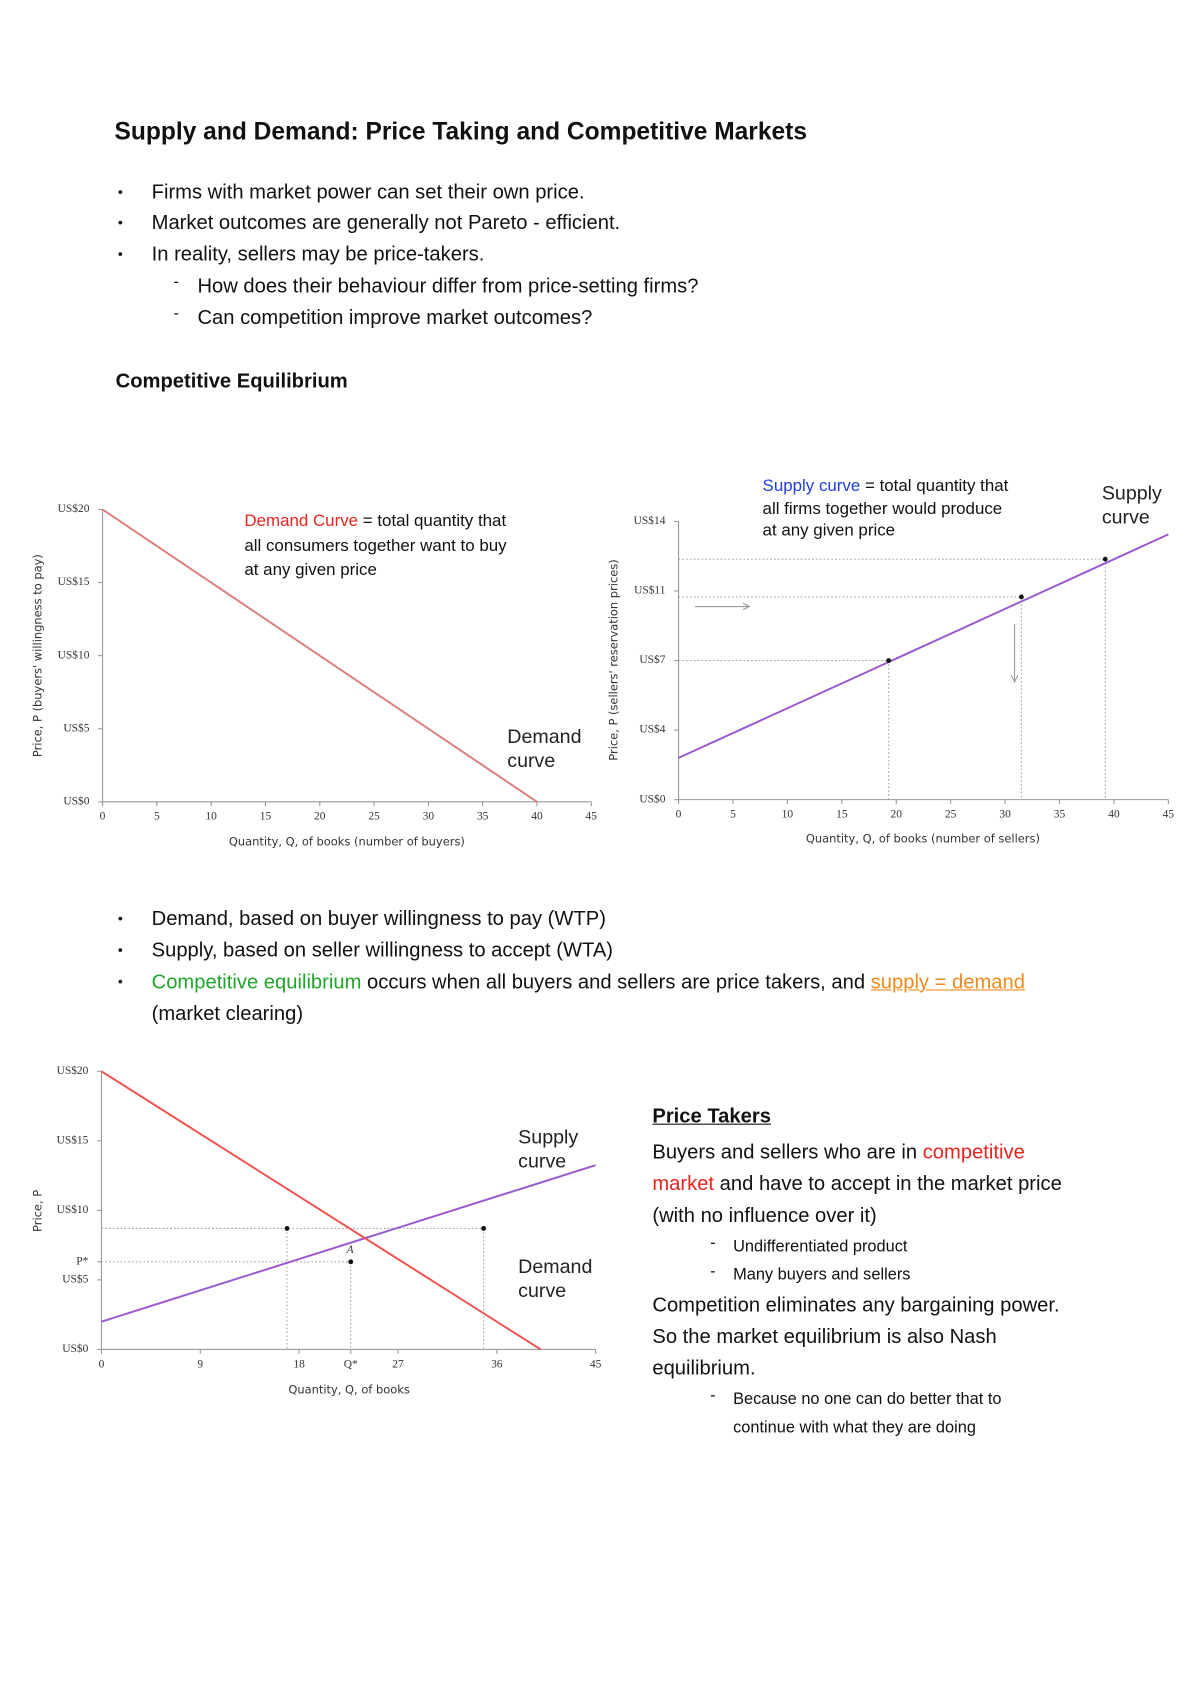 This screenshot has width=1200, height=1696. What do you see at coordinates (256, 981) in the screenshot?
I see `highlight: Competitive equilibrium` at bounding box center [256, 981].